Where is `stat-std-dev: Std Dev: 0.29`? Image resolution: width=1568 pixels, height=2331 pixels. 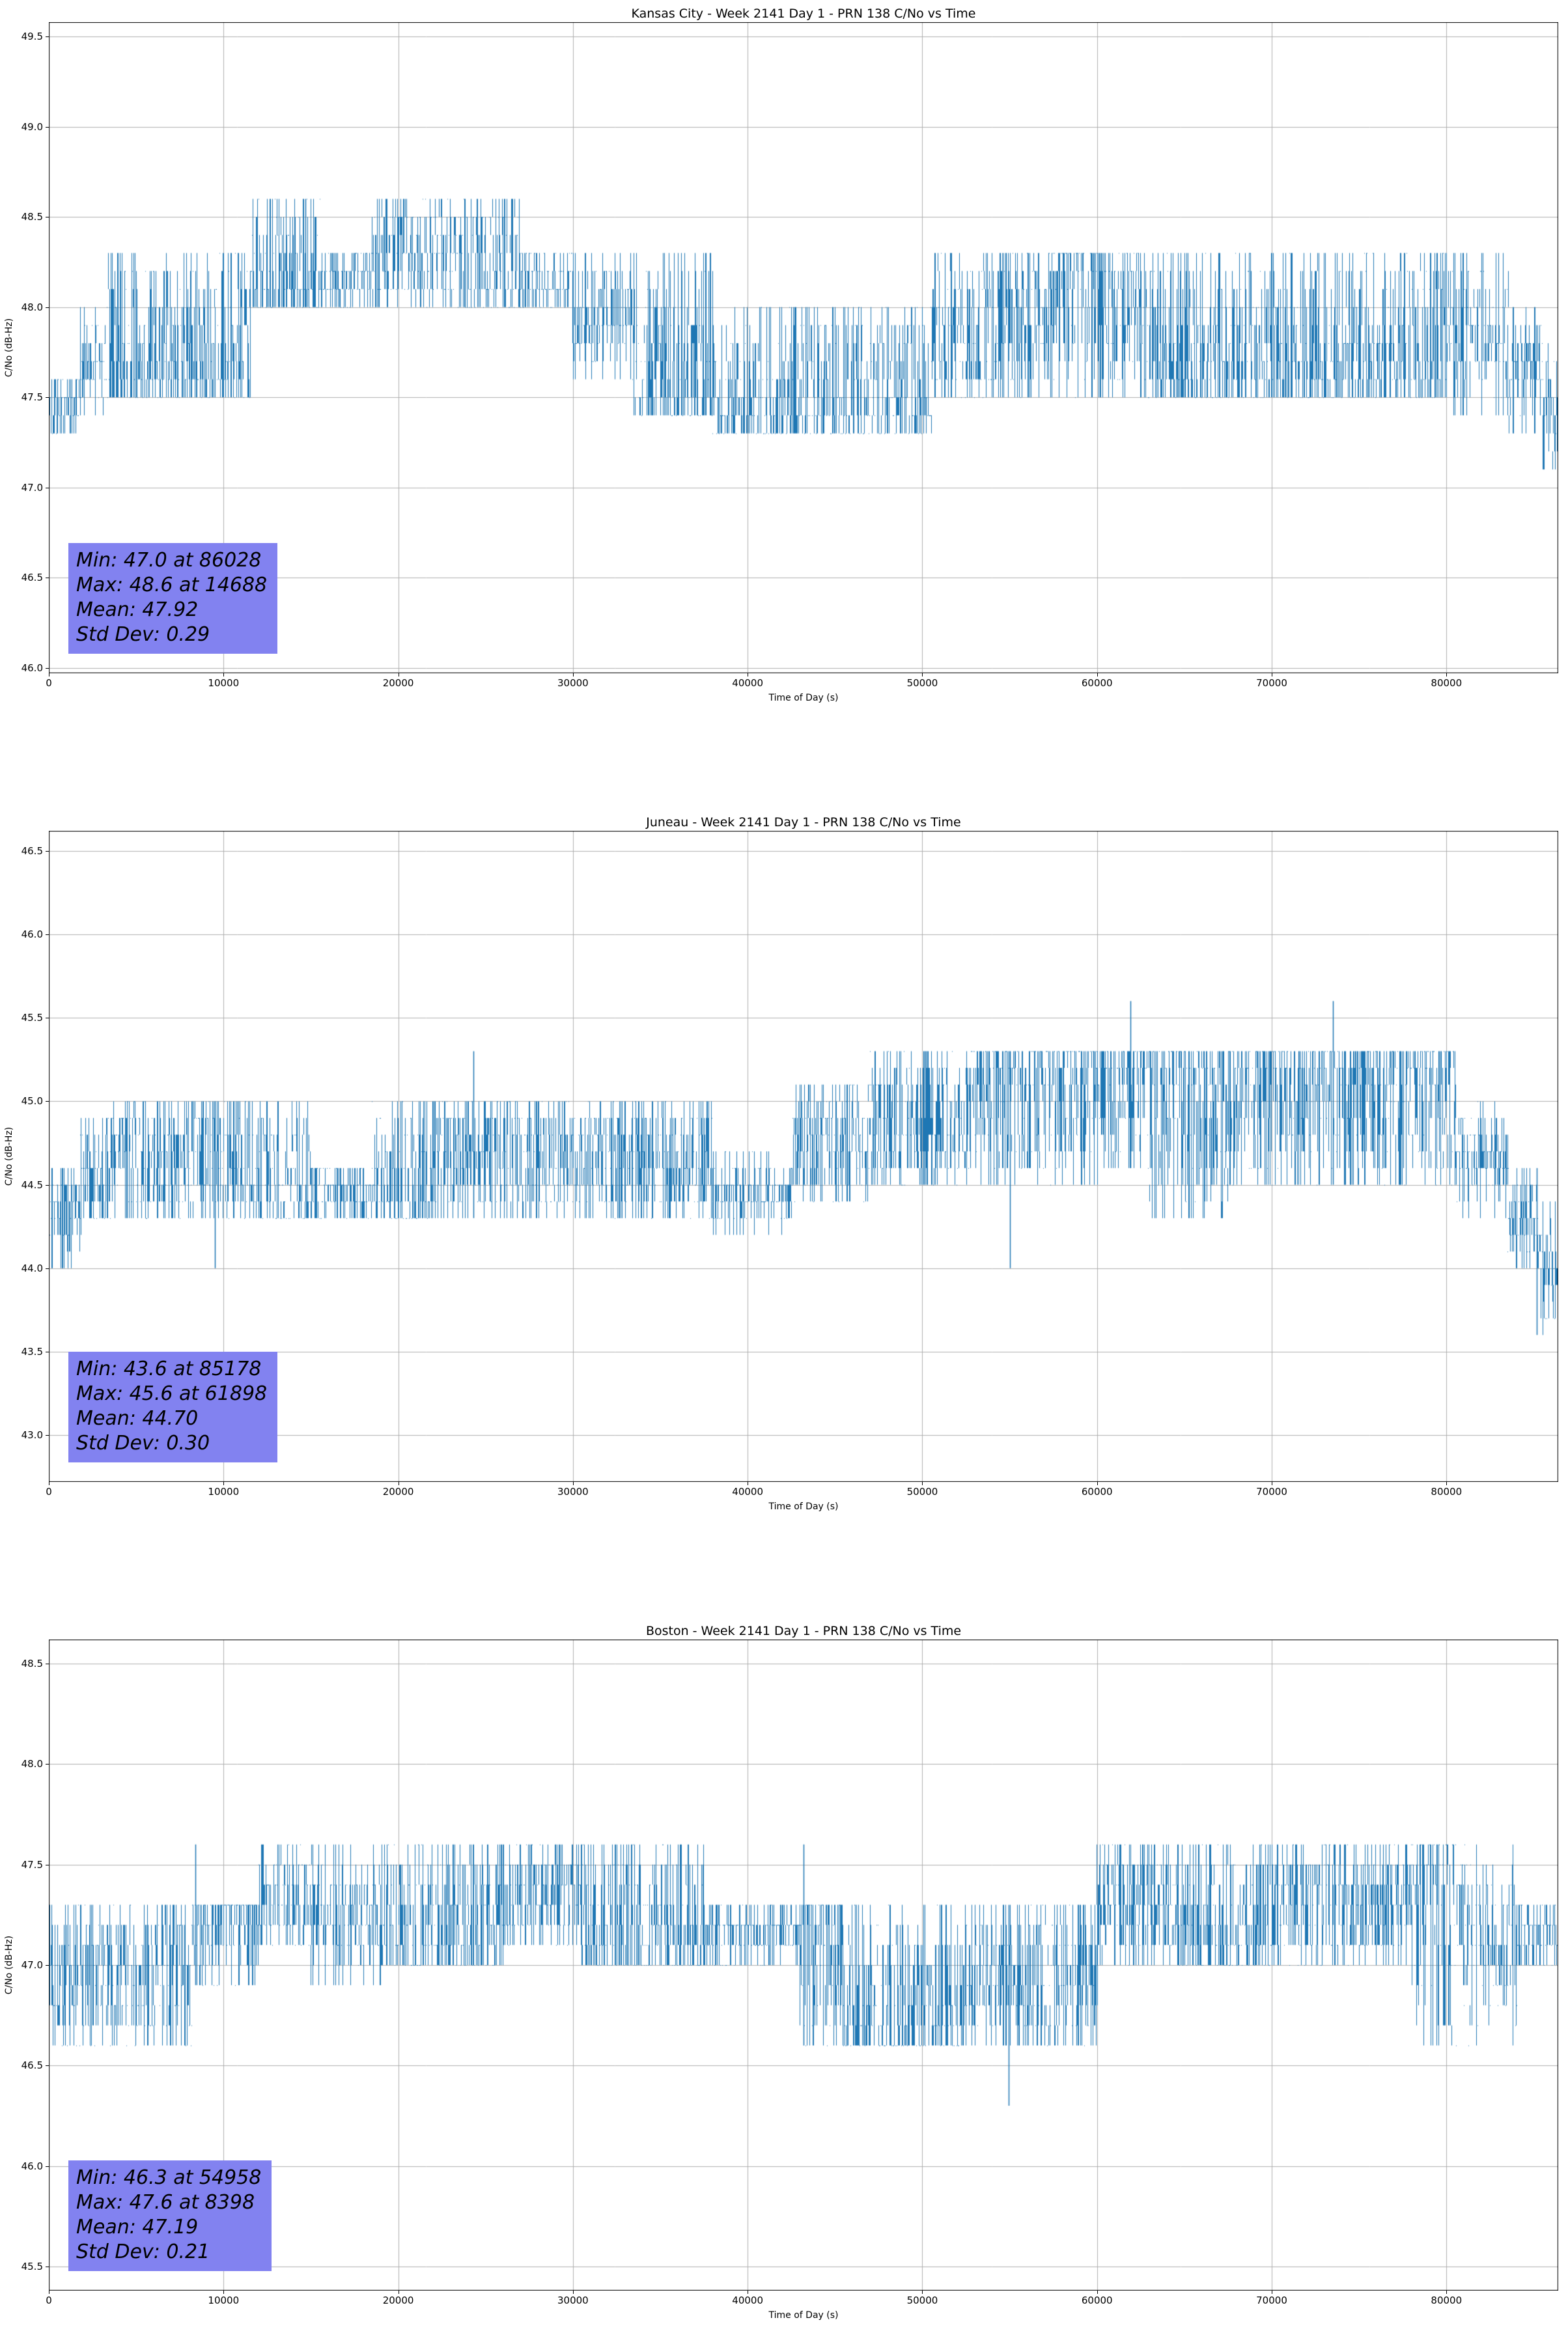 stat-std-dev: Std Dev: 0.29 is located at coordinates (143, 634).